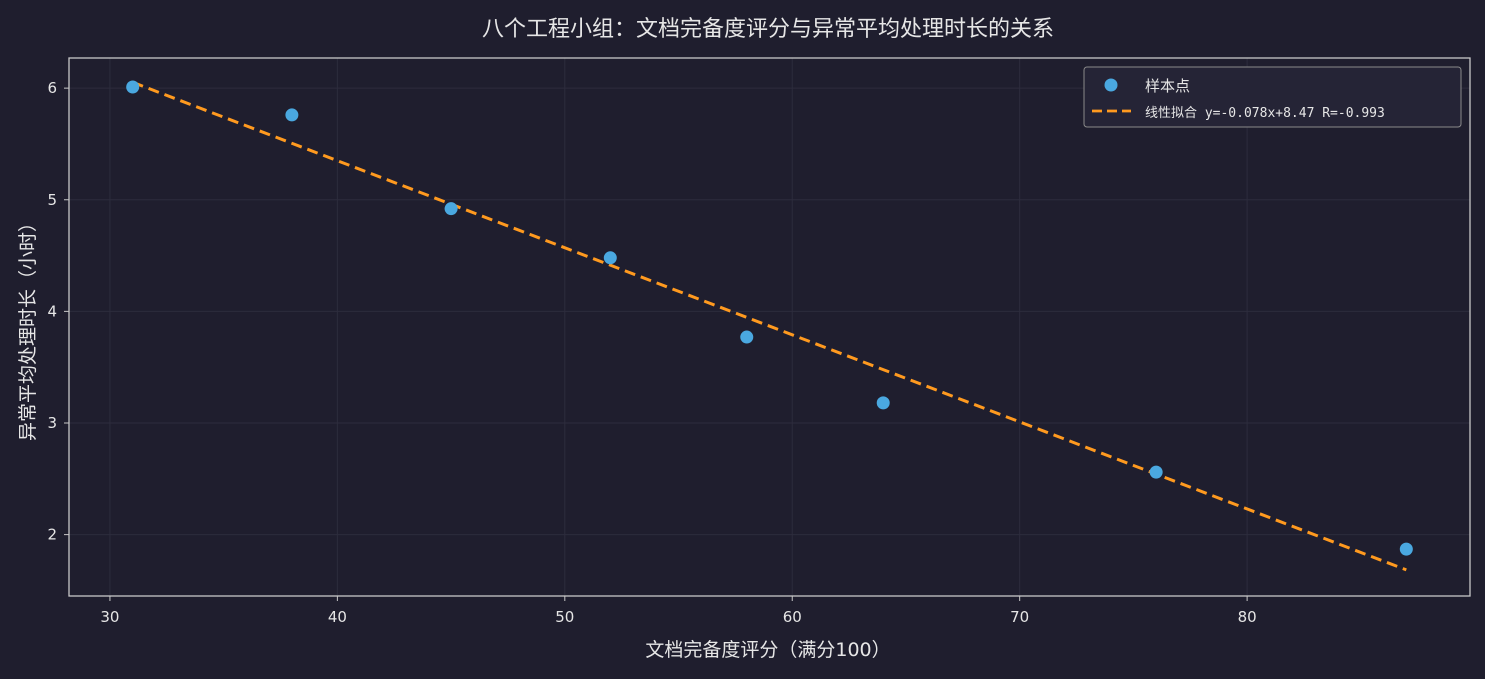 This screenshot has height=679, width=1485. I want to click on y-tick-label: 2, so click(52, 535).